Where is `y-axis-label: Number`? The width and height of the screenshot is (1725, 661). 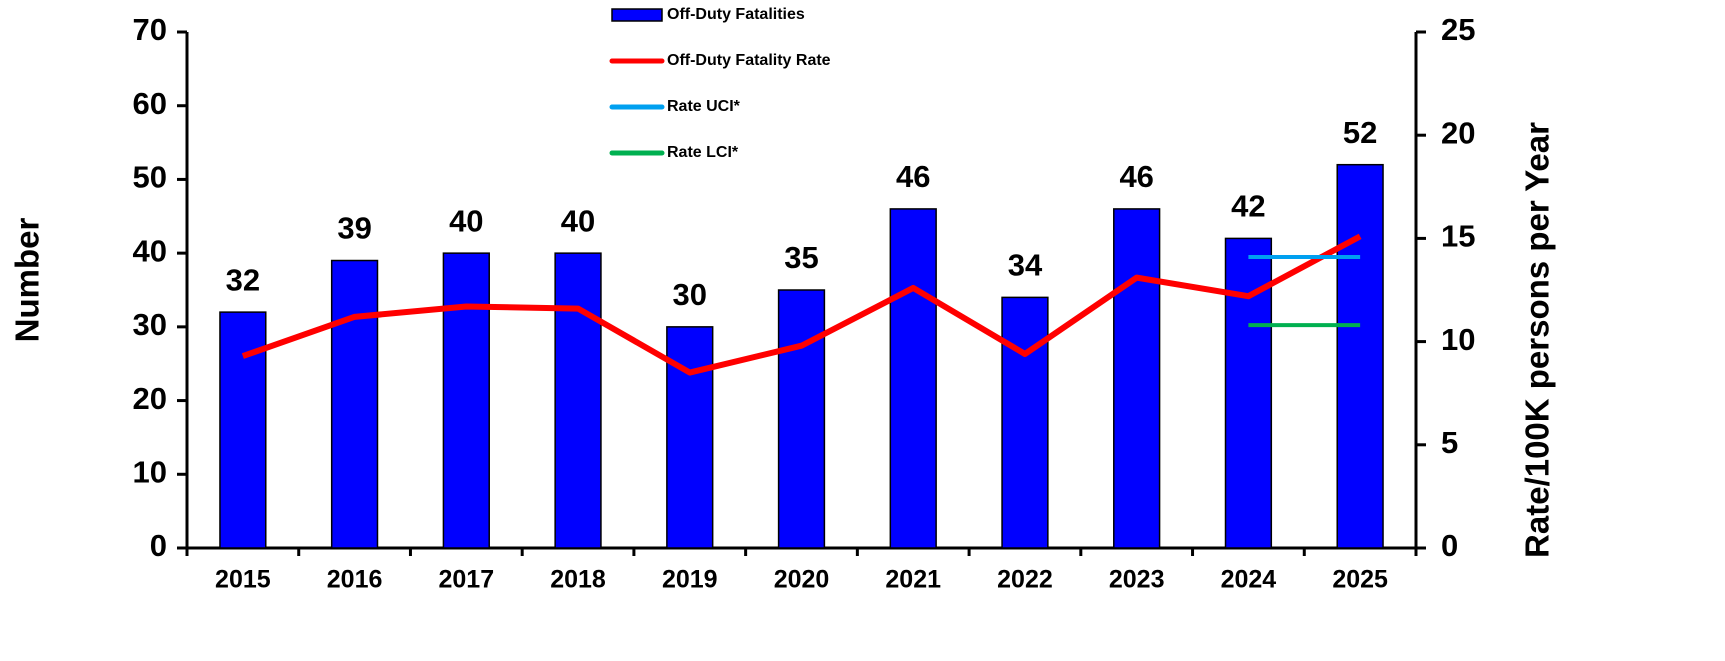 y-axis-label: Number is located at coordinates (27, 280).